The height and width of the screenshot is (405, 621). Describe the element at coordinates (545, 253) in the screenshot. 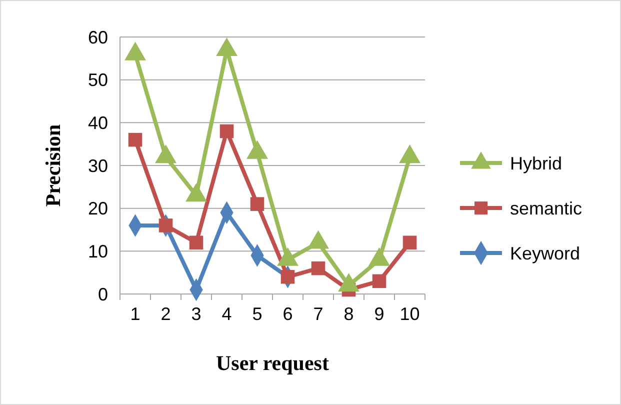

I see `legend-label: Keyword` at that location.